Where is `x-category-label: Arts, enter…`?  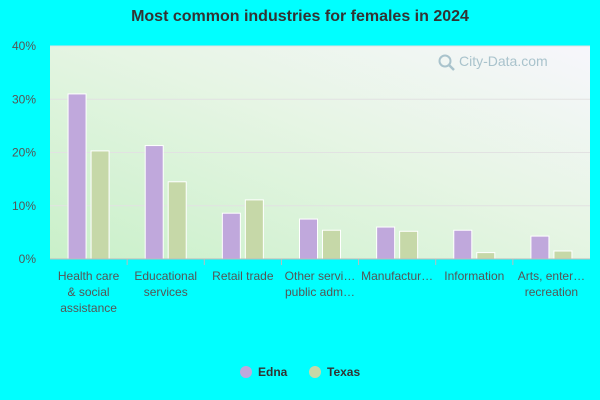 x-category-label: Arts, enter… is located at coordinates (551, 276).